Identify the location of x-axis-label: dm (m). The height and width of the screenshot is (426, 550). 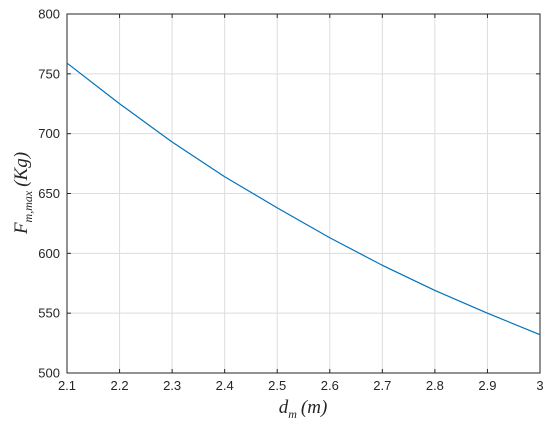
(303, 409).